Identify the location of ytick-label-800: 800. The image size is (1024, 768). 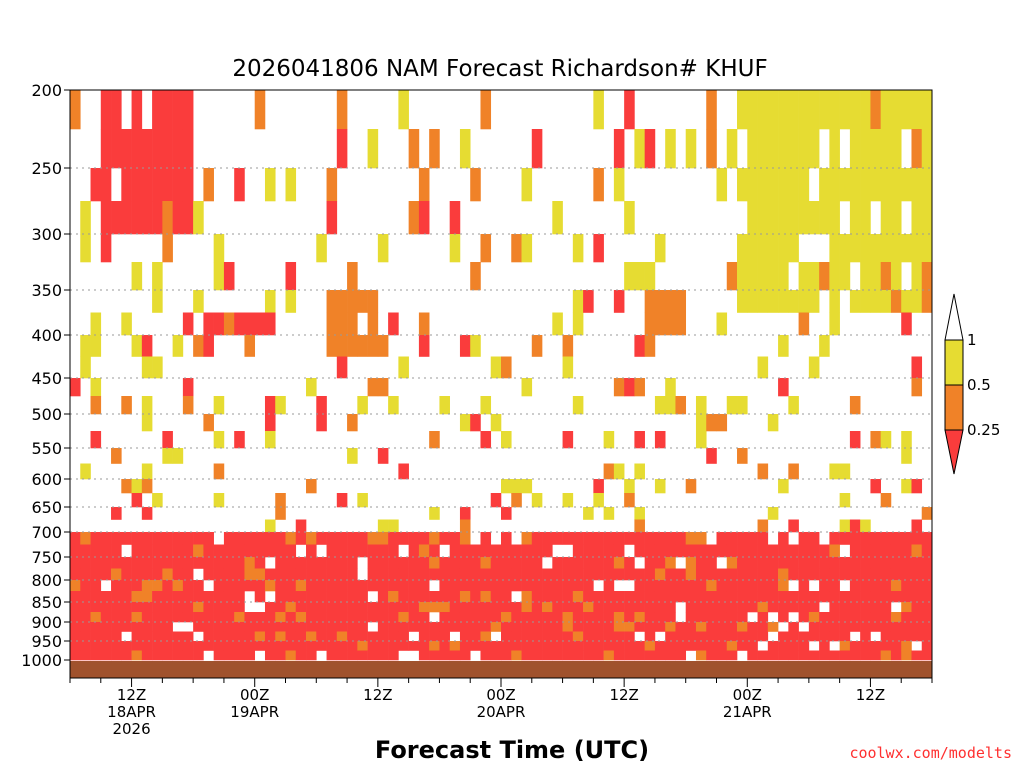
(46, 580).